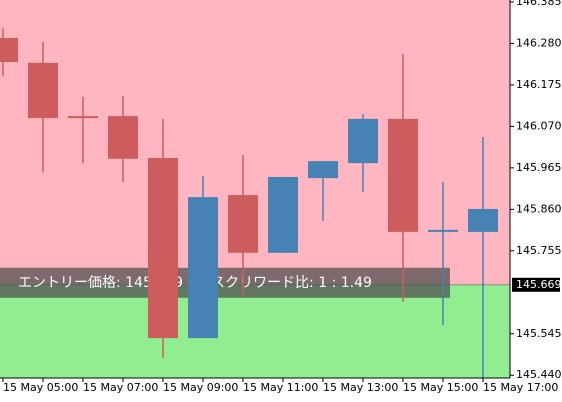 The height and width of the screenshot is (402, 562). Describe the element at coordinates (280, 387) in the screenshot. I see `x-tick-label: 15 May 11:00` at that location.